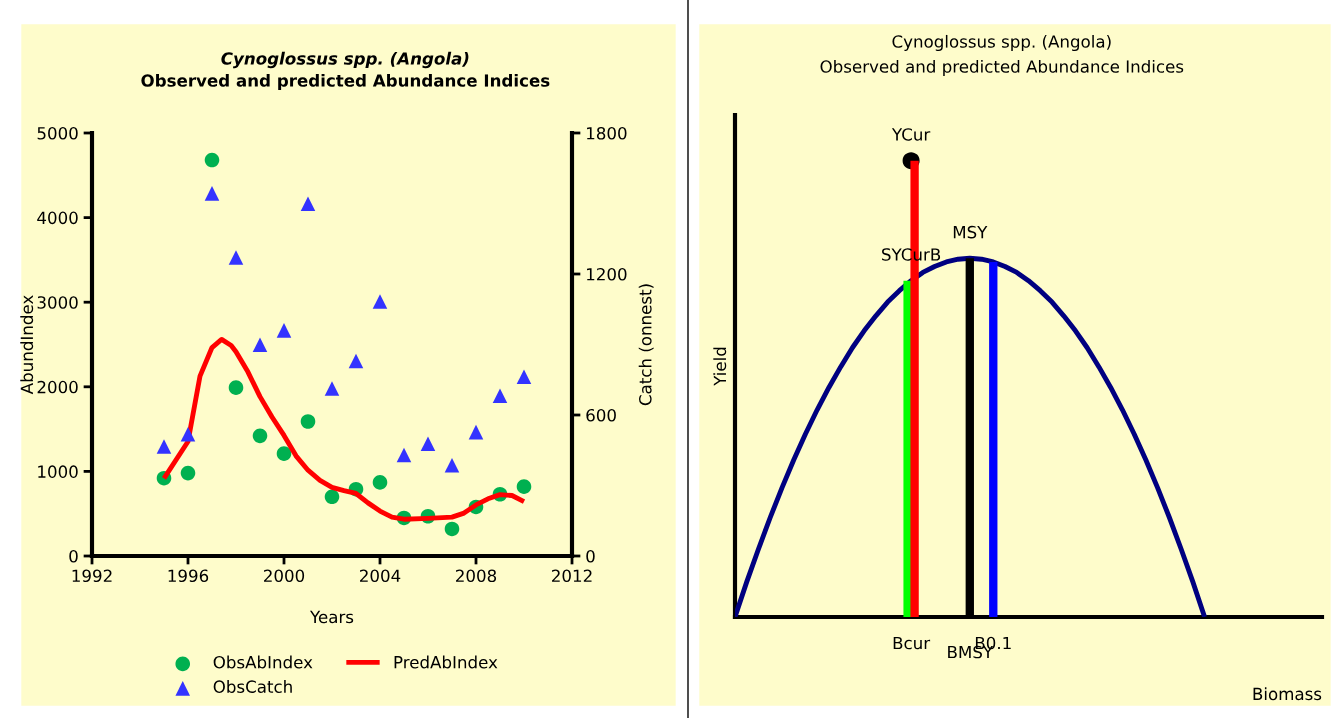 The height and width of the screenshot is (718, 1335). Describe the element at coordinates (590, 556) in the screenshot. I see `y2-tick-label: 0` at that location.